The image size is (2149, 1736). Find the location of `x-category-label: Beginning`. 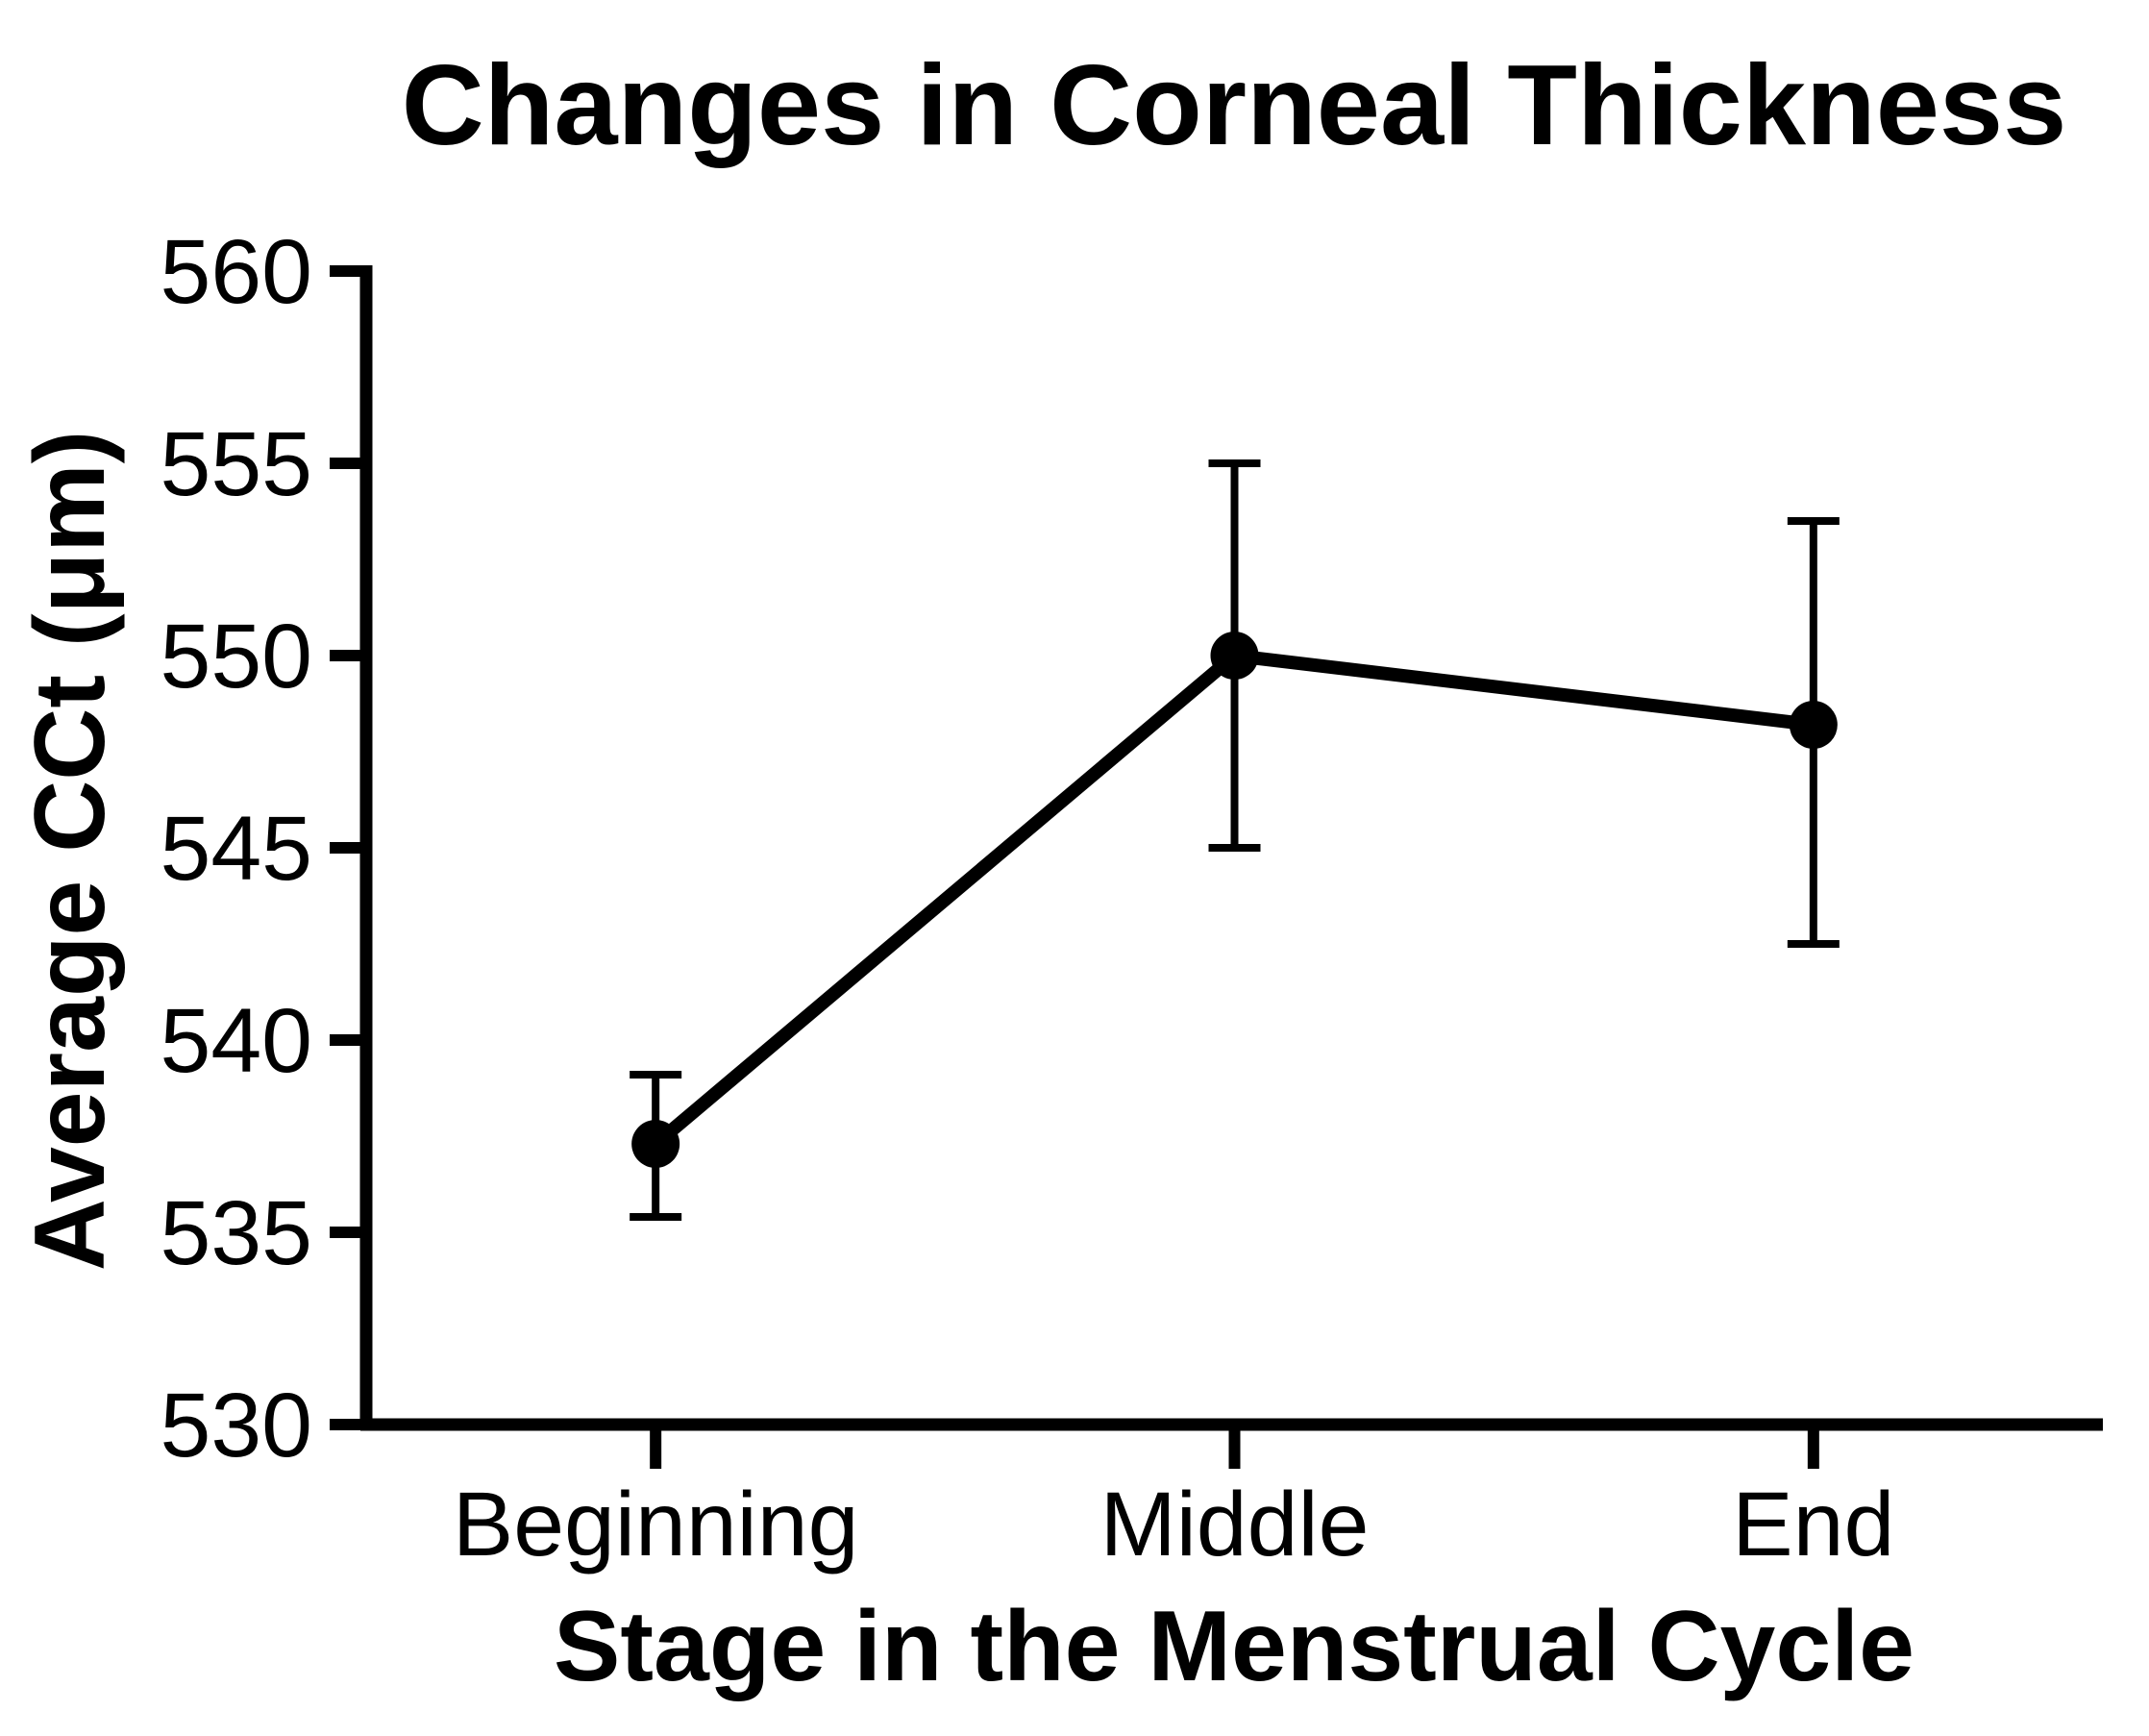

x-category-label: Beginning is located at coordinates (656, 1524).